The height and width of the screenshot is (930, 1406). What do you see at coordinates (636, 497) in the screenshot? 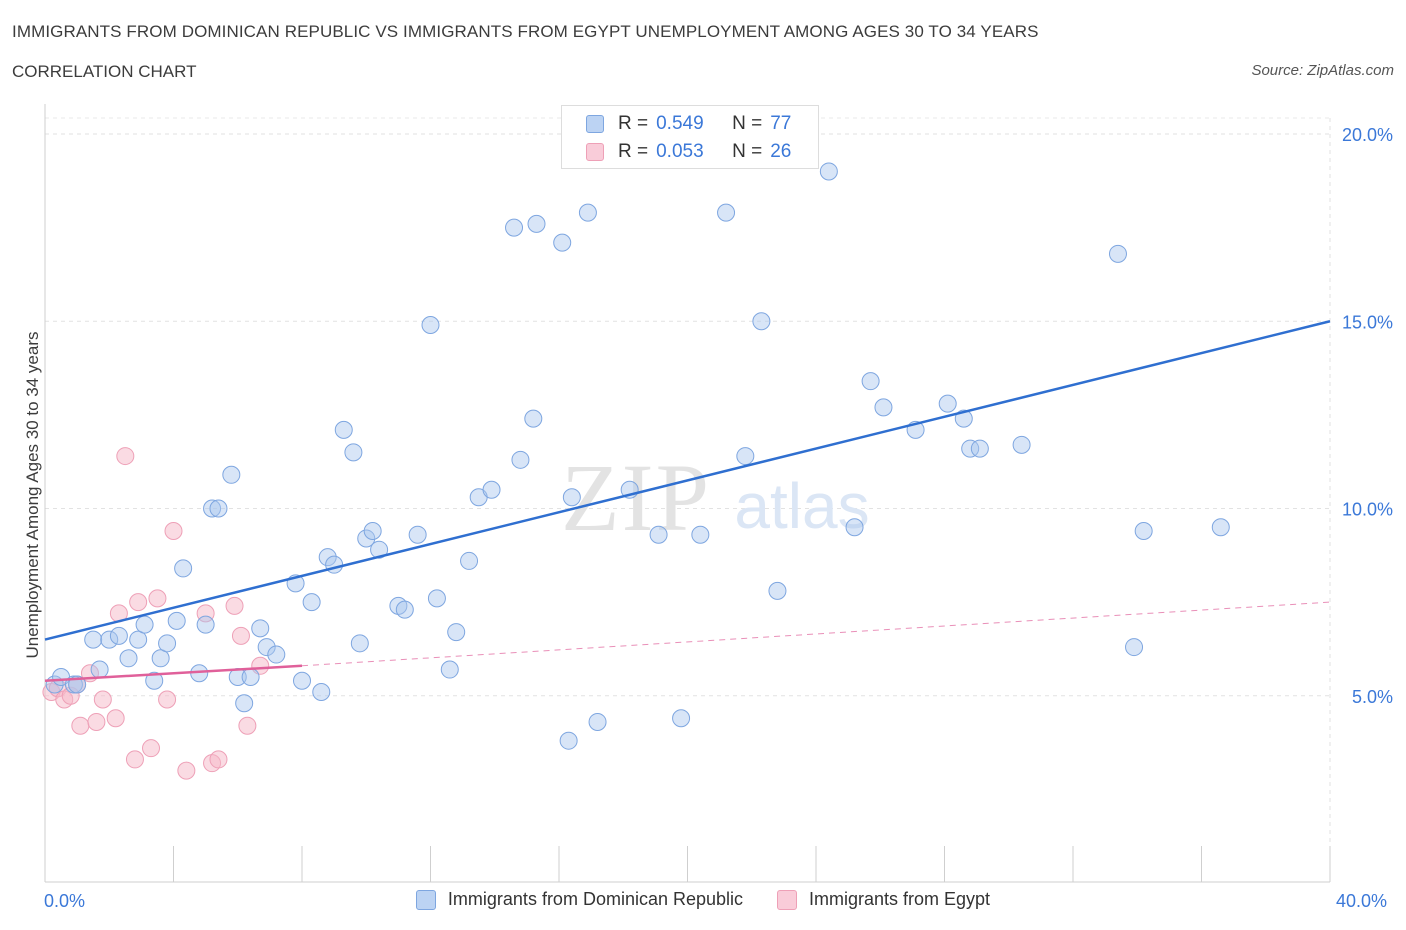
I see `watermark-zip: ZIP` at bounding box center [636, 497].